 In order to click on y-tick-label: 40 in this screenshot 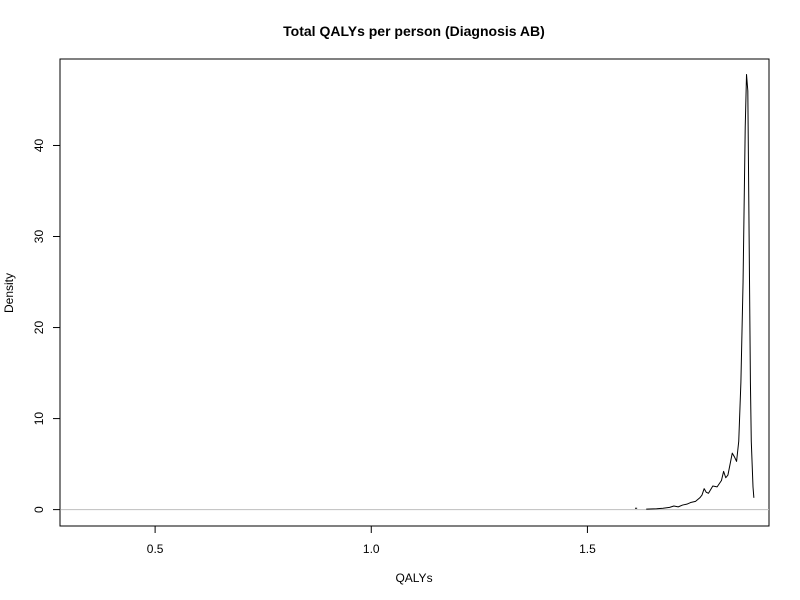, I will do `click(39, 145)`.